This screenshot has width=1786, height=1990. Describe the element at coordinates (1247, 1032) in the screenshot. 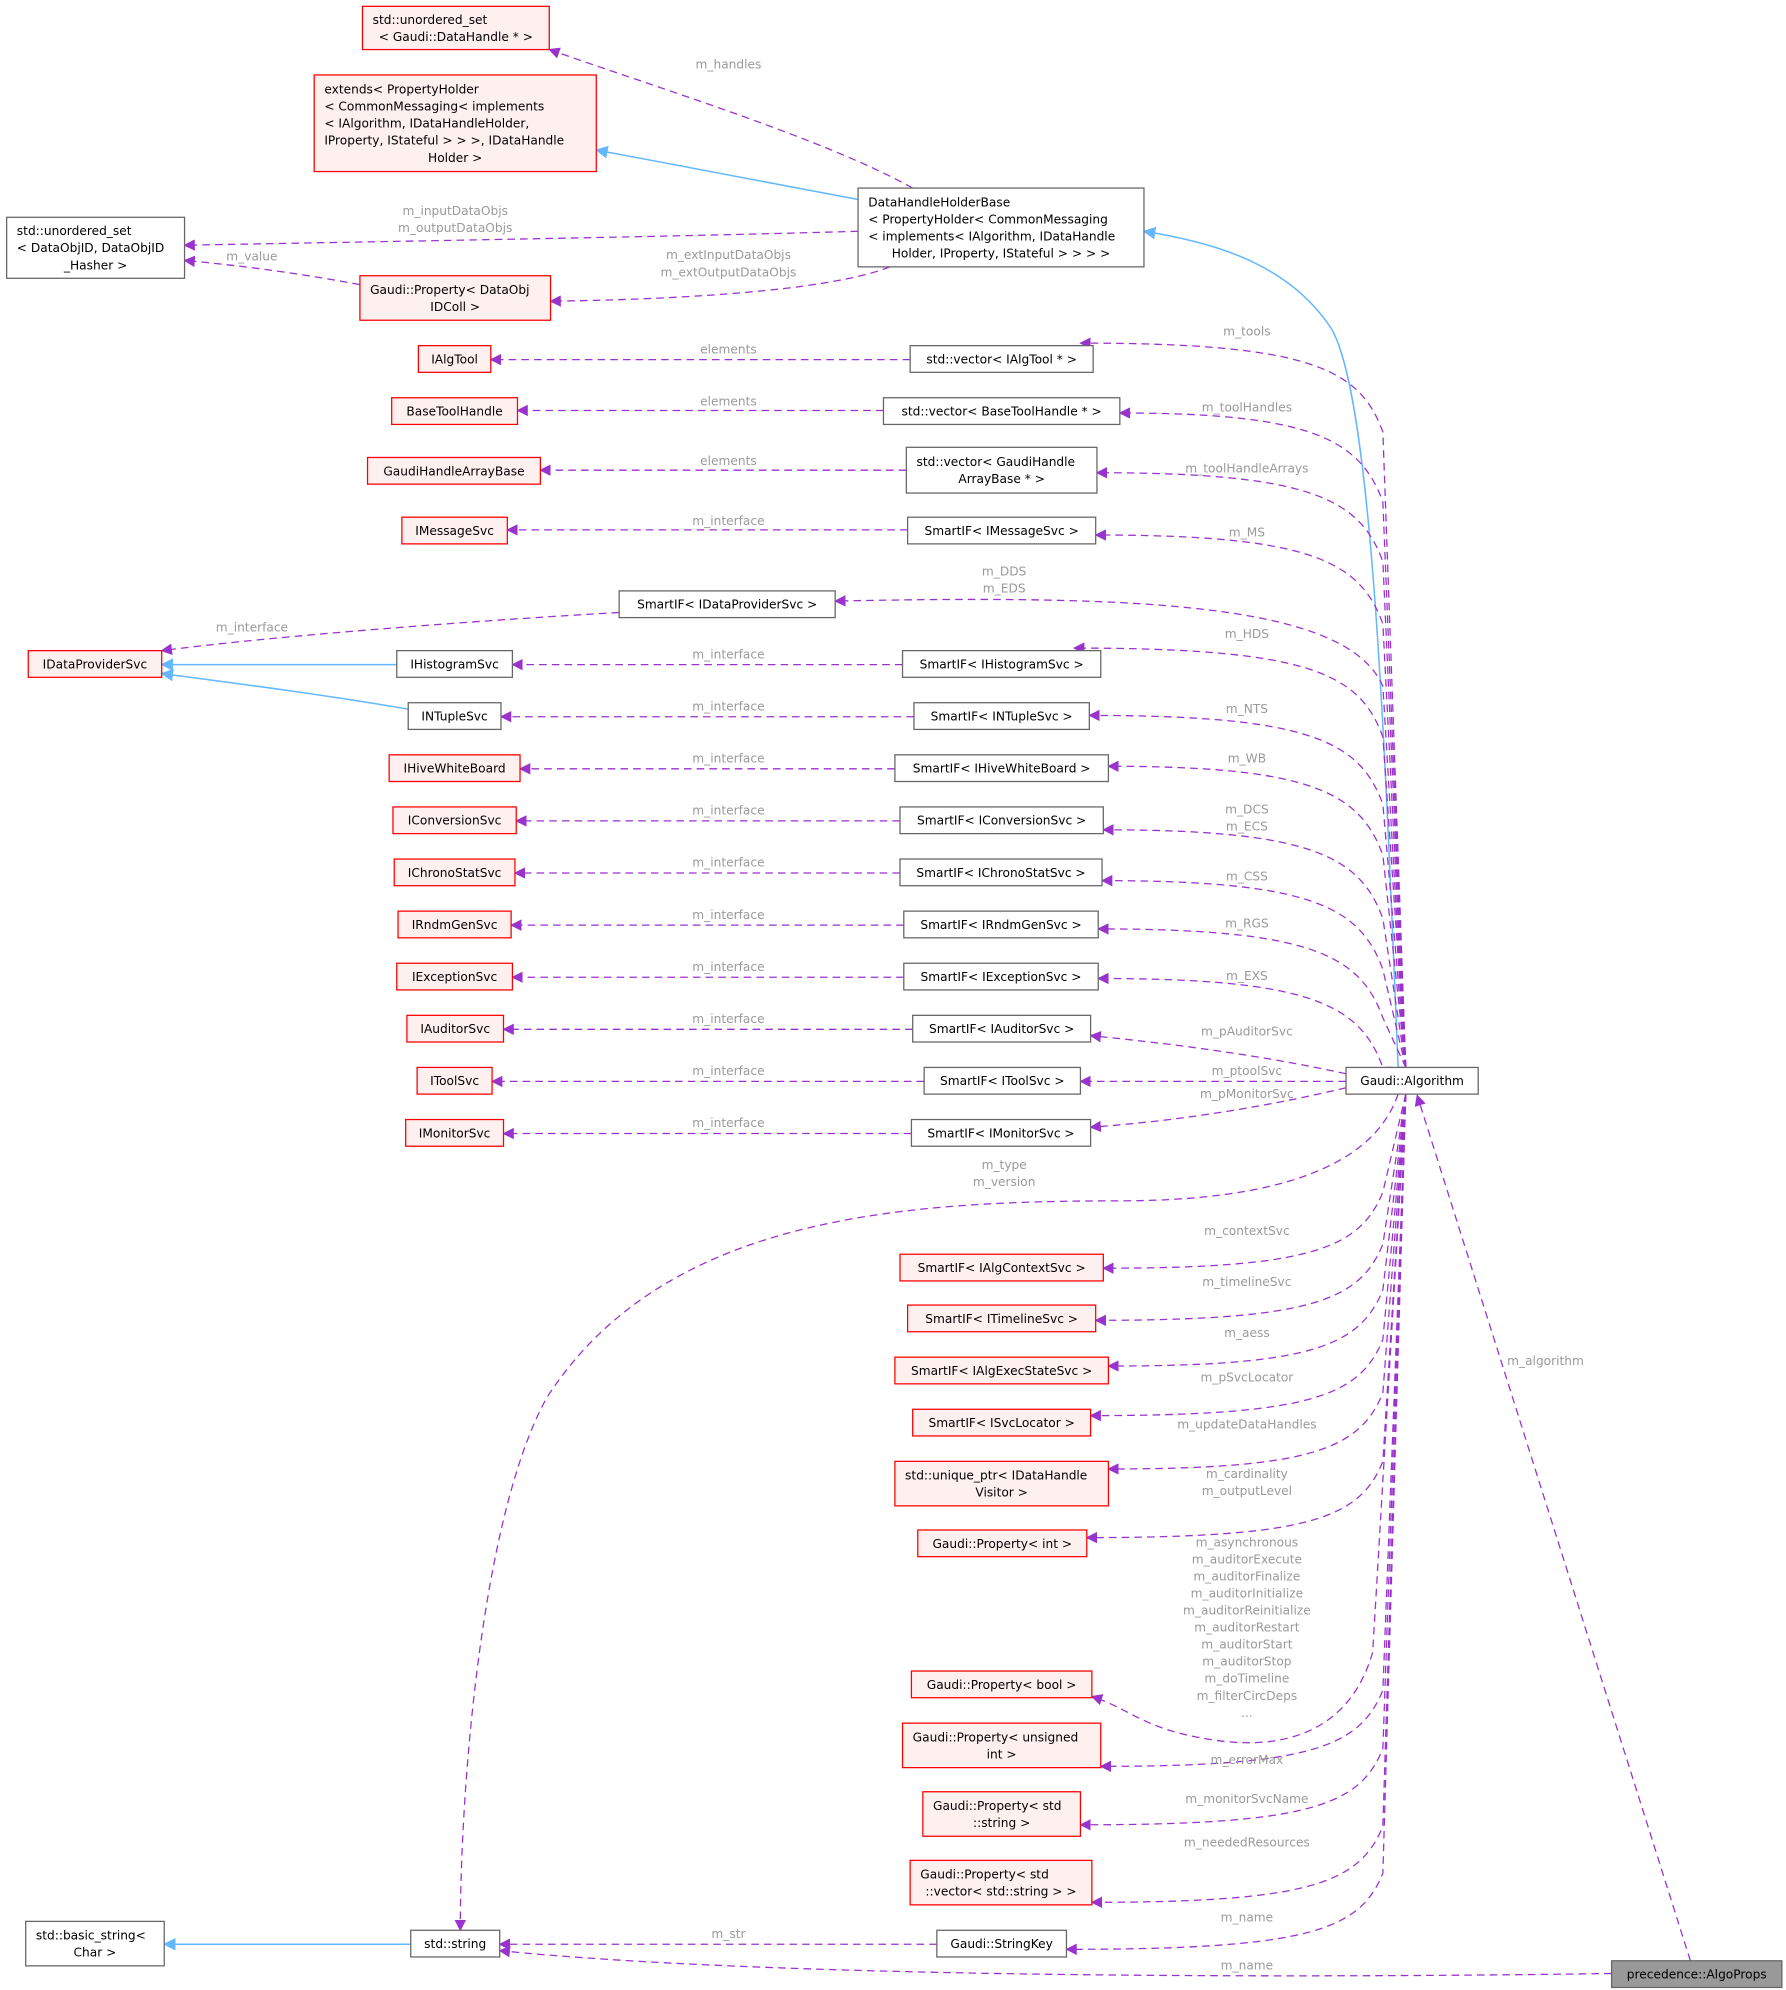

I see `edge-label-m-pauditorsvc: m_pAuditorSvc` at that location.